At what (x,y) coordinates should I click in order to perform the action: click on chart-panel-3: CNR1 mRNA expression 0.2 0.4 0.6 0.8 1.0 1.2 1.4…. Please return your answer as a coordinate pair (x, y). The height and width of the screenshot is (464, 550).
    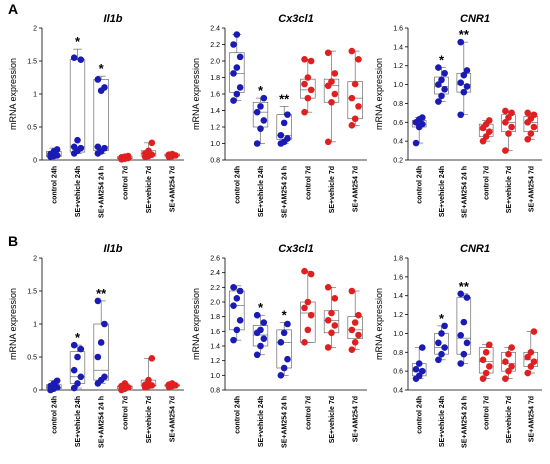
    Looking at the image, I should click on (458, 115).